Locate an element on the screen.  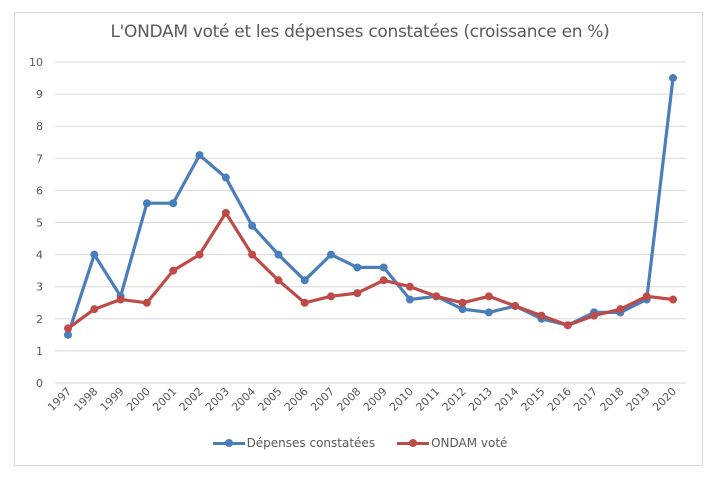
legend-label-ondam: ONDAM voté is located at coordinates (469, 443).